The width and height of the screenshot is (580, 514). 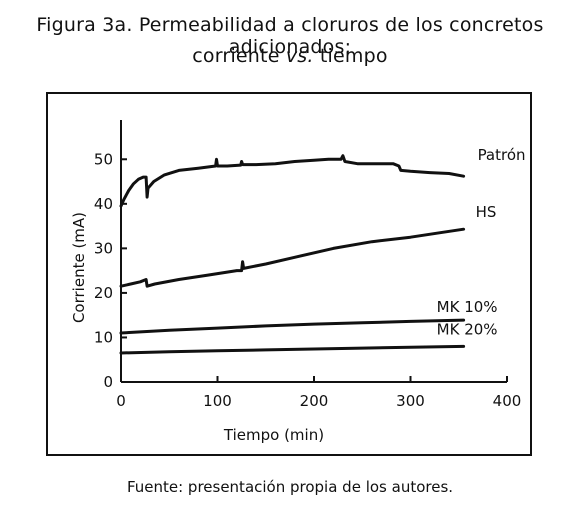 What do you see at coordinates (292, 257) in the screenshot?
I see `series-line-hs` at bounding box center [292, 257].